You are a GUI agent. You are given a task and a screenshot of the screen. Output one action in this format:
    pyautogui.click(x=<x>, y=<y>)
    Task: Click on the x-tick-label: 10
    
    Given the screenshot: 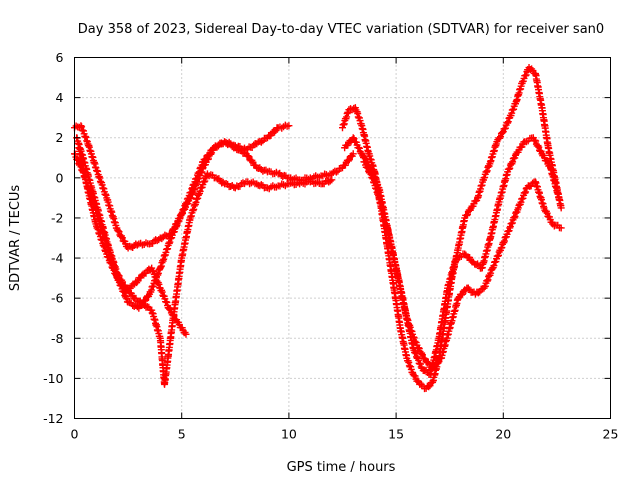 What is the action you would take?
    pyautogui.click(x=289, y=434)
    